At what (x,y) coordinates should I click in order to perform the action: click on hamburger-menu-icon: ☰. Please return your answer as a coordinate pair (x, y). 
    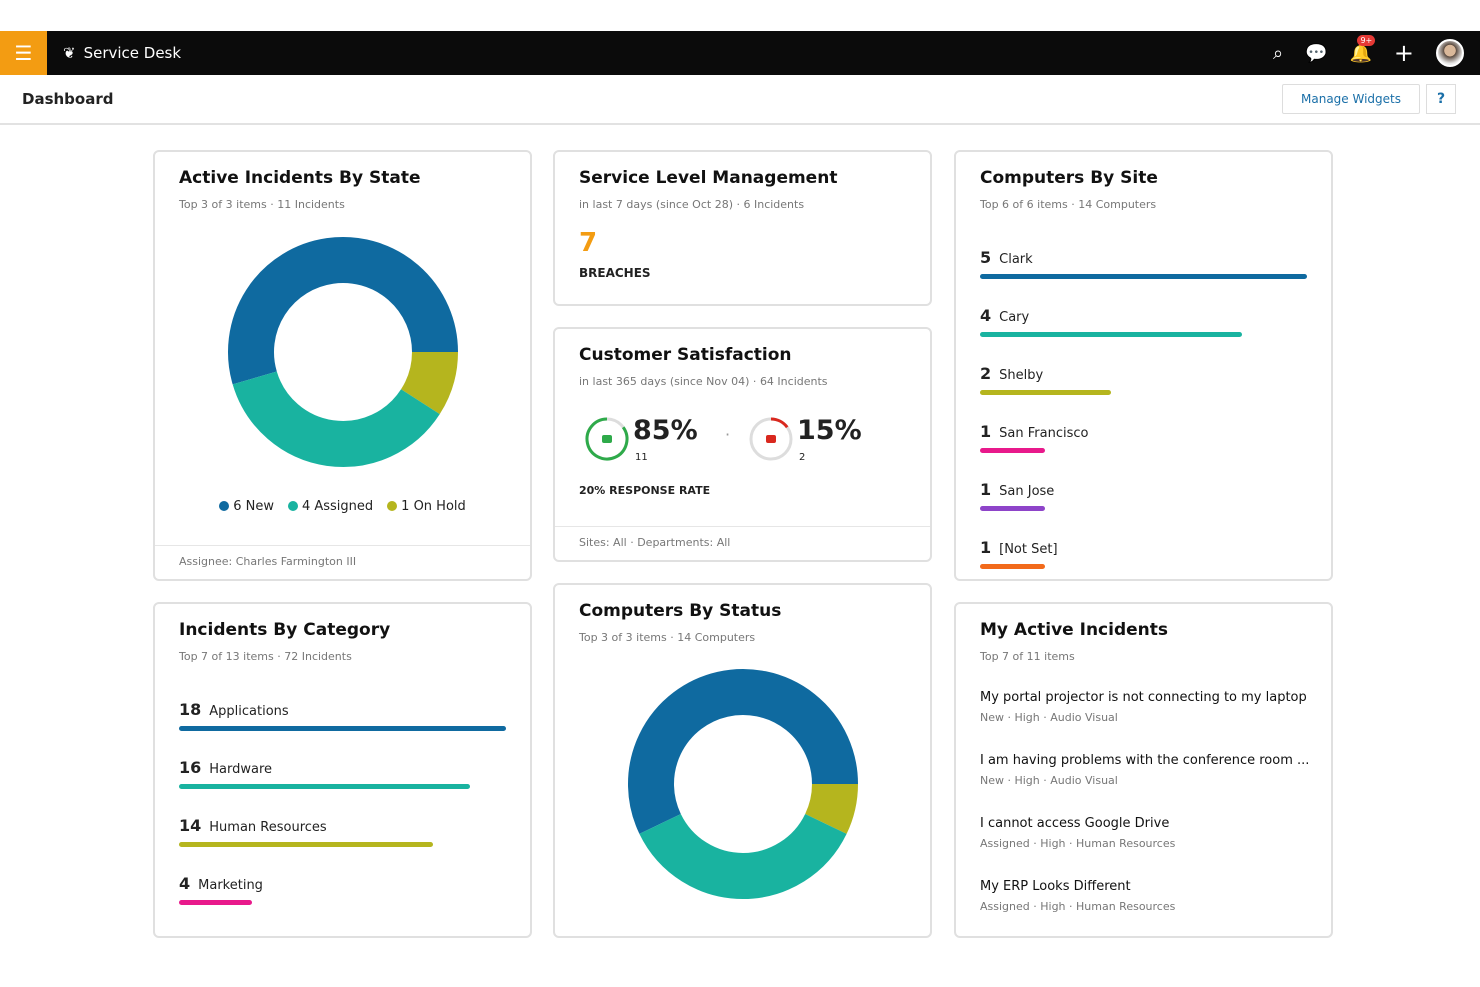
    Looking at the image, I should click on (23, 53).